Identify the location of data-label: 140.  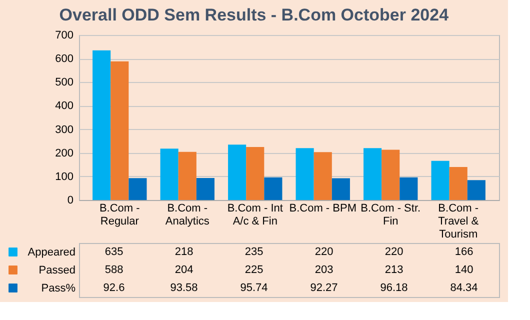
(464, 270).